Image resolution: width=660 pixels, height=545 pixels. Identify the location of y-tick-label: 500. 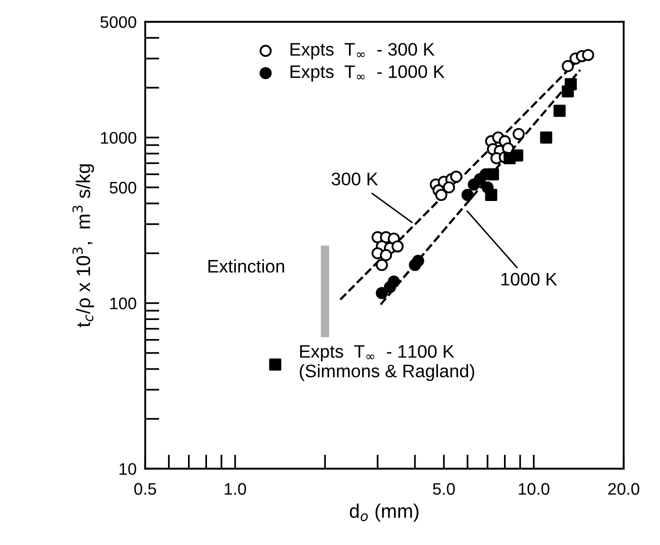
(123, 188).